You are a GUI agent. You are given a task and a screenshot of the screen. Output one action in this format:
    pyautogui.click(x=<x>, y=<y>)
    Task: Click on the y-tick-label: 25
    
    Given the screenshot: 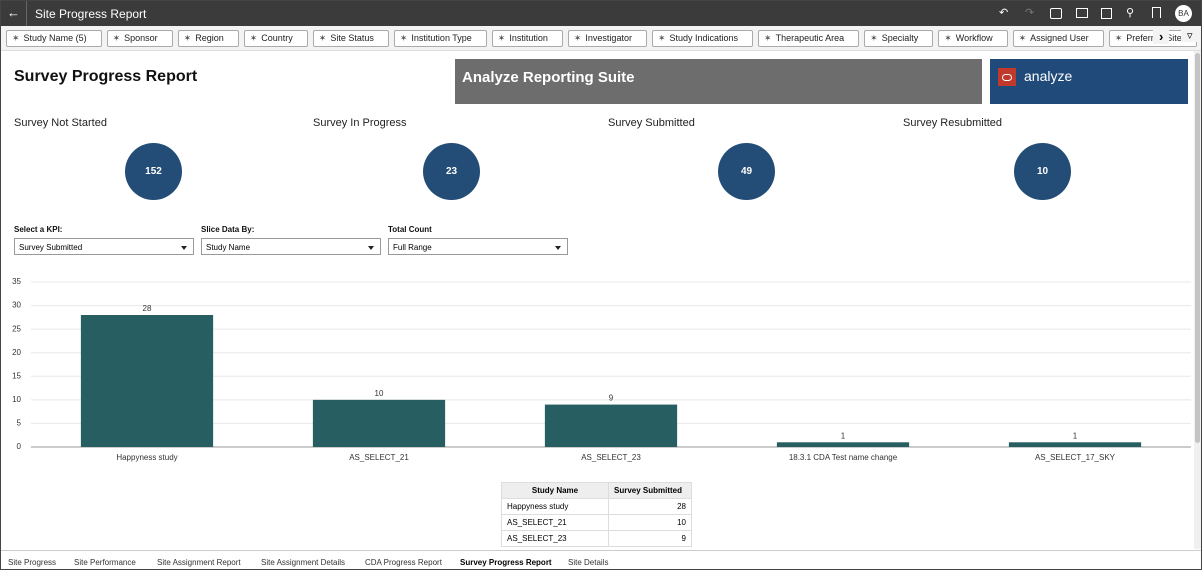 What is the action you would take?
    pyautogui.click(x=16, y=328)
    